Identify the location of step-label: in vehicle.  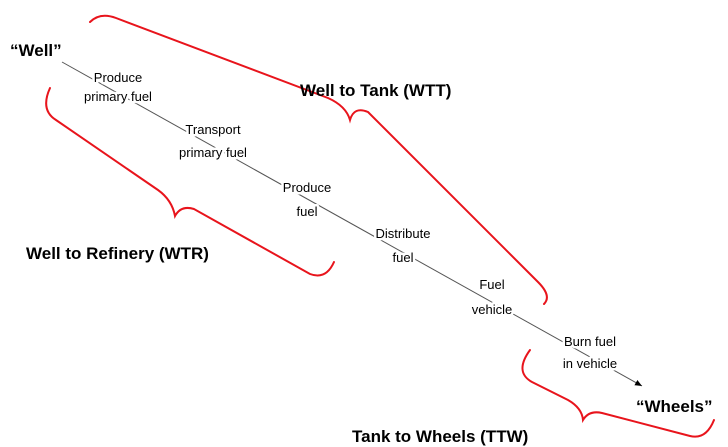
(590, 363).